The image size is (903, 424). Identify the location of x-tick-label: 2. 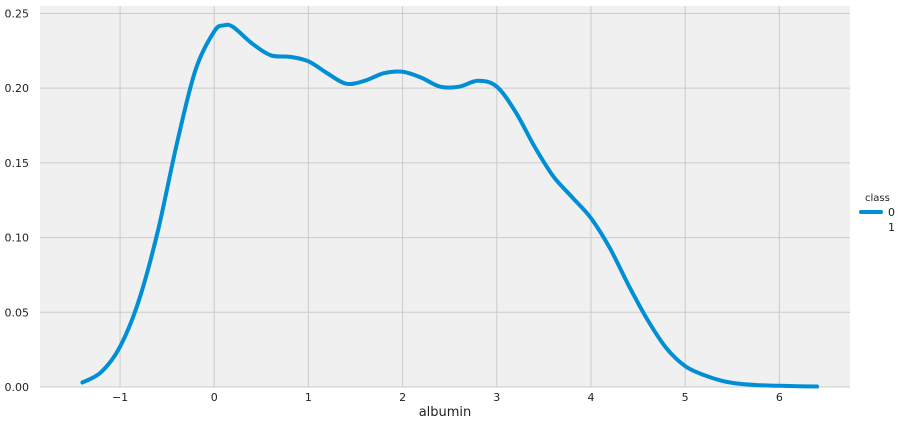
(402, 397).